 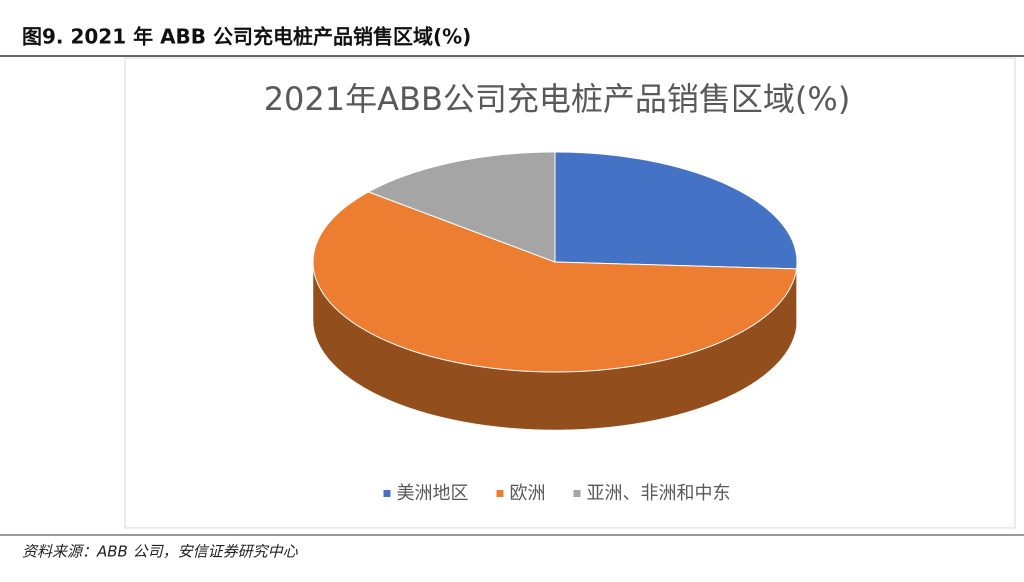 I want to click on legend-label: 美洲地区, so click(x=433, y=493).